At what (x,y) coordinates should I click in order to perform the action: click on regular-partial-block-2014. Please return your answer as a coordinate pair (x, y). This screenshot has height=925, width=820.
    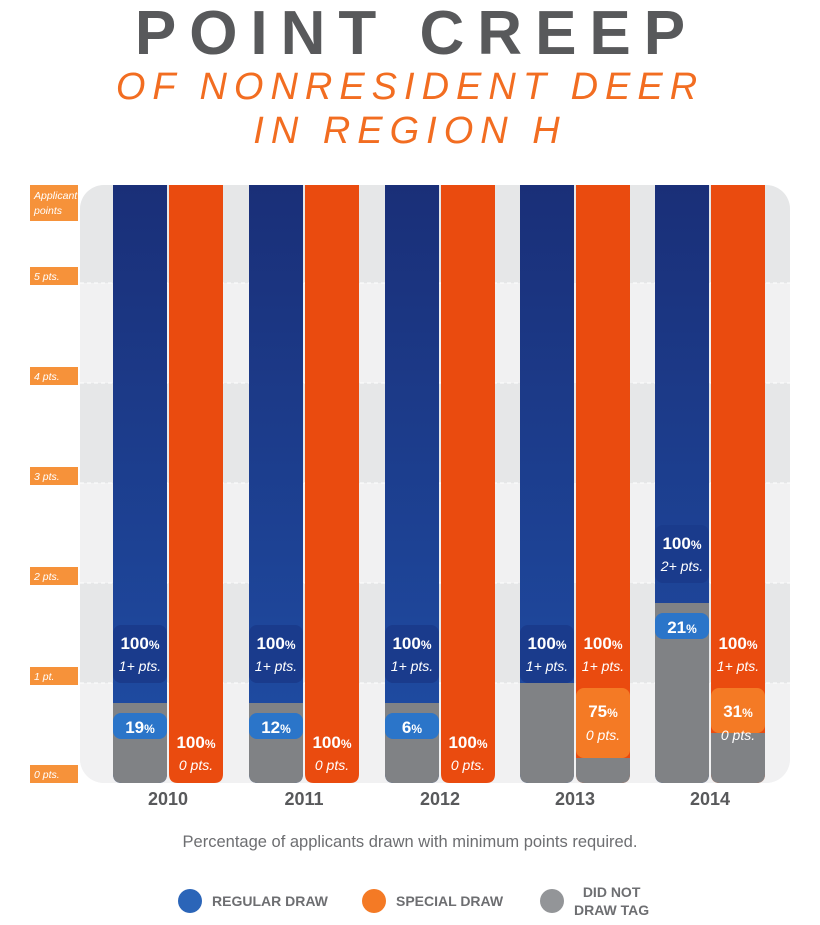
    Looking at the image, I should click on (682, 626).